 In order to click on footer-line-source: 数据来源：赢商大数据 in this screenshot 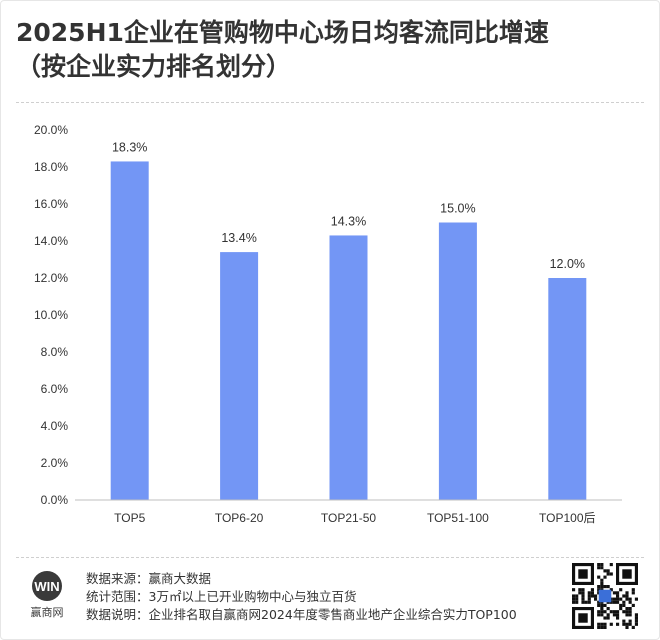, I will do `click(301, 579)`.